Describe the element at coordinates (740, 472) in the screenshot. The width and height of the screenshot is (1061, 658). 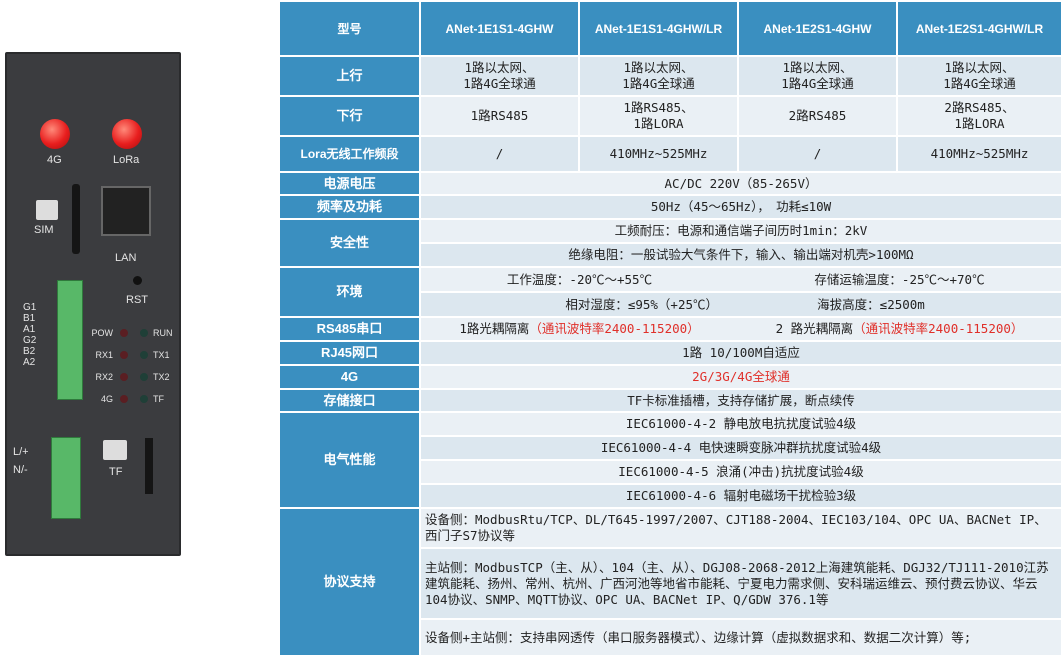
I see `cell: IEC61000-4-5 浪涌(冲击)抗扰度试验4级` at that location.